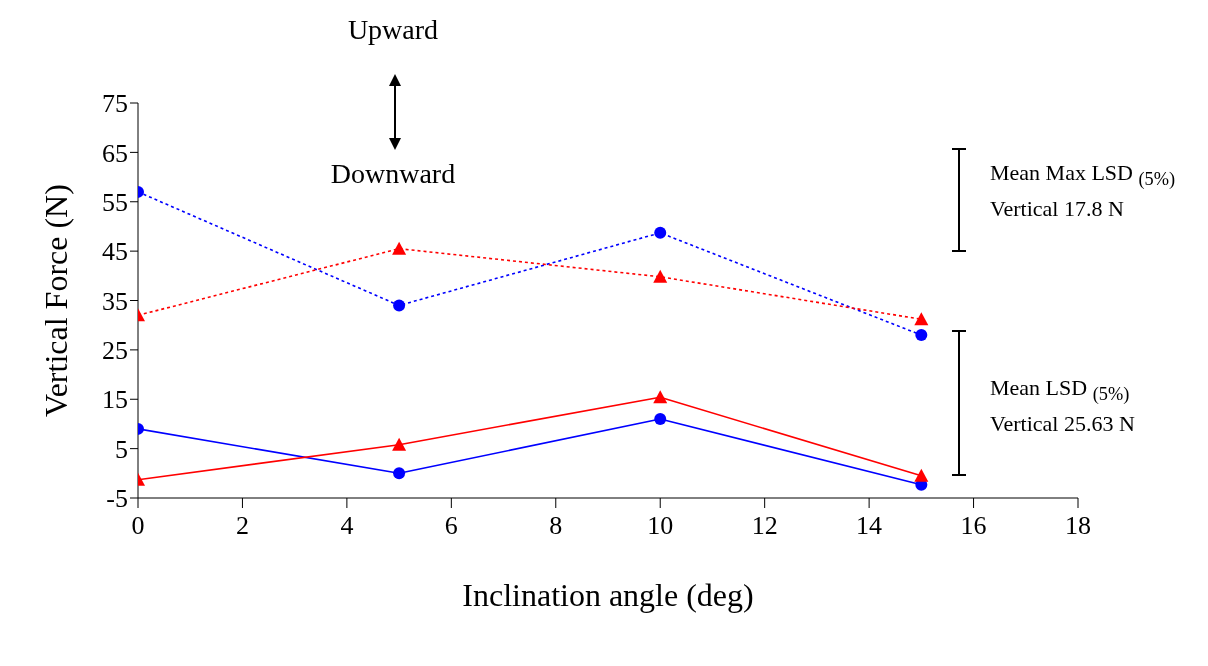 The height and width of the screenshot is (666, 1208). Describe the element at coordinates (115, 202) in the screenshot. I see `y-tick-label: 55` at that location.